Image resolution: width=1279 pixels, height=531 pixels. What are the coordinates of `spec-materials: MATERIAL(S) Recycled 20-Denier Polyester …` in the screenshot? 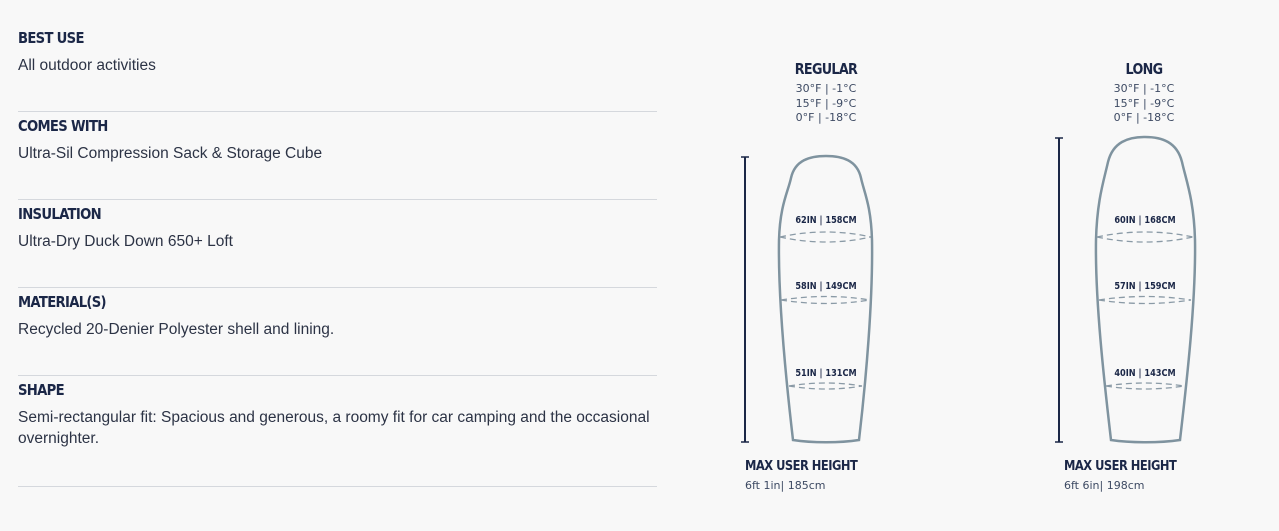 It's located at (337, 332).